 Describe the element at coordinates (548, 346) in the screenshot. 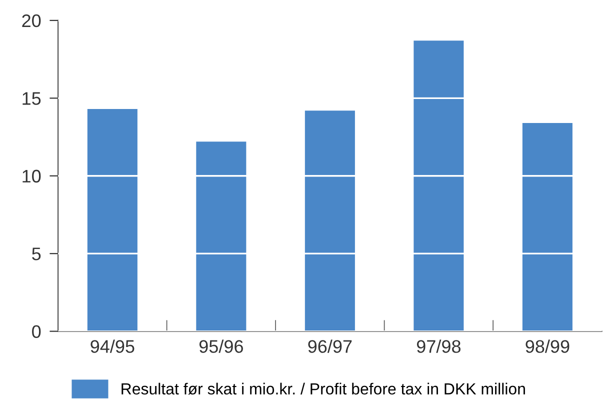

I see `x-tick-label: 98/99` at that location.